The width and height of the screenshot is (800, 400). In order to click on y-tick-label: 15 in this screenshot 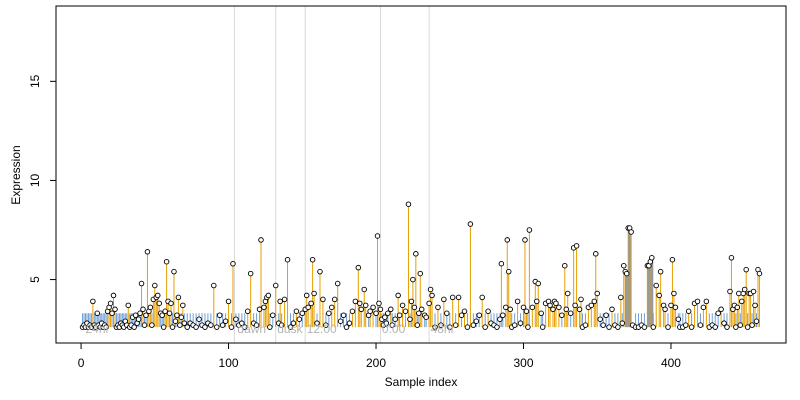, I will do `click(35, 81)`.